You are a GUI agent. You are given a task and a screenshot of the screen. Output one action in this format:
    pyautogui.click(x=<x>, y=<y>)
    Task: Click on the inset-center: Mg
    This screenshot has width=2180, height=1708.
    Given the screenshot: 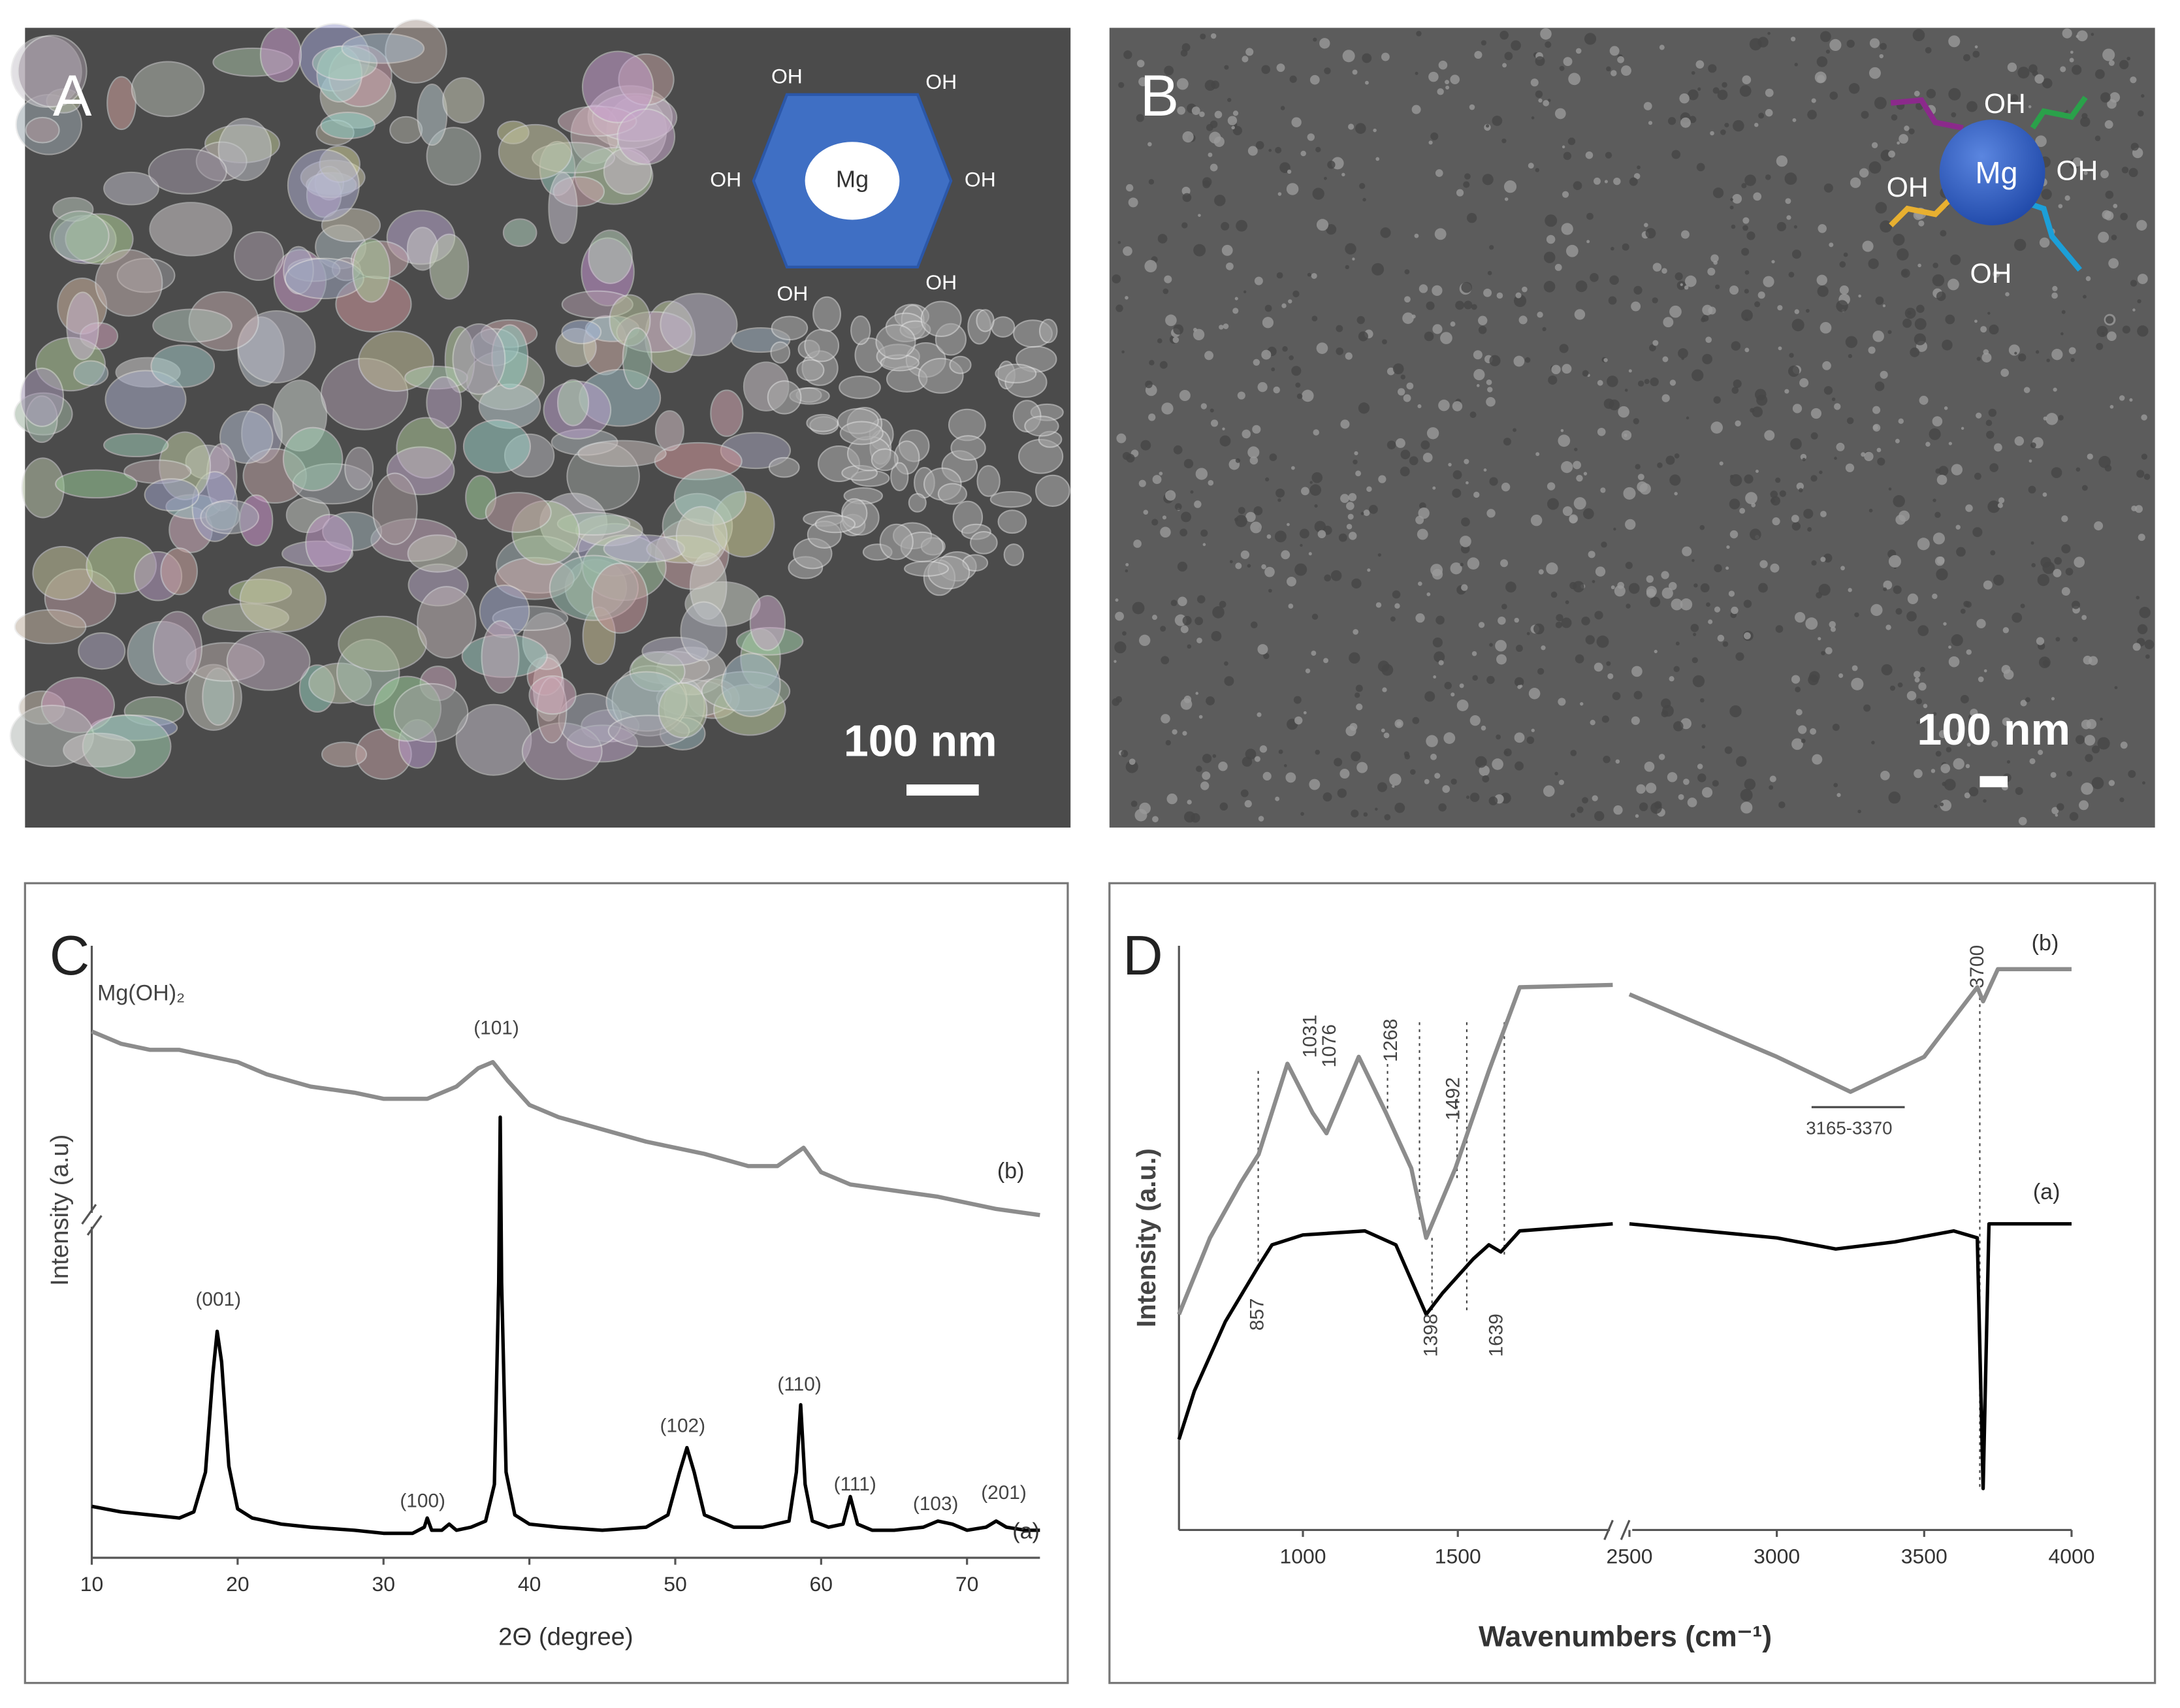 What is the action you would take?
    pyautogui.click(x=1996, y=173)
    